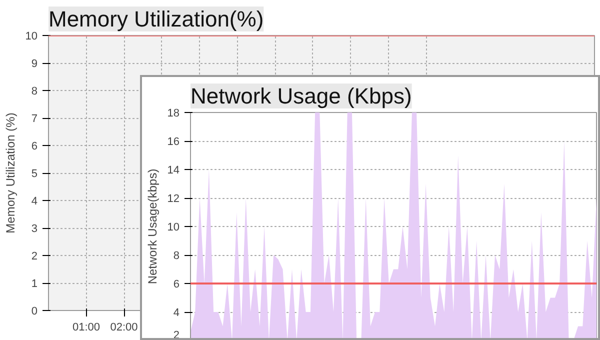 The image size is (600, 340). Describe the element at coordinates (34, 119) in the screenshot. I see `y-tick-label: 7` at that location.